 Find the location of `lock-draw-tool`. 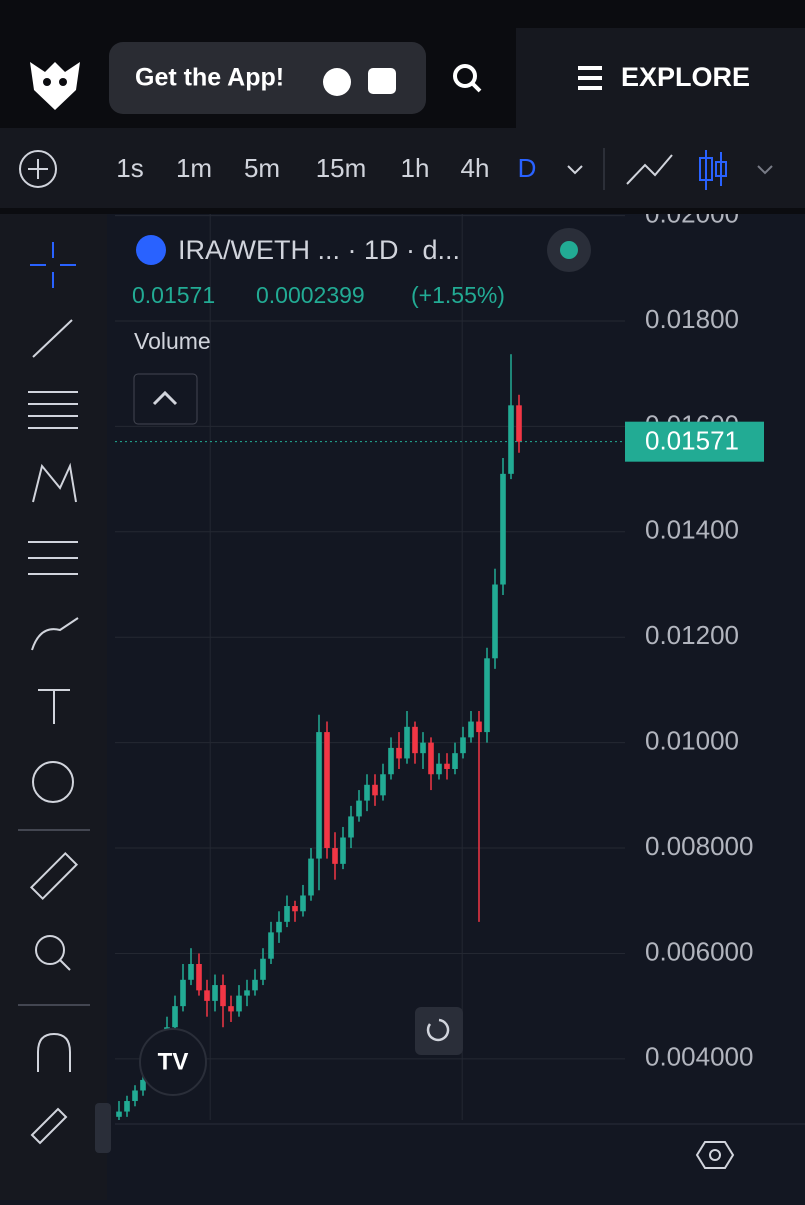

lock-draw-tool is located at coordinates (49, 1126).